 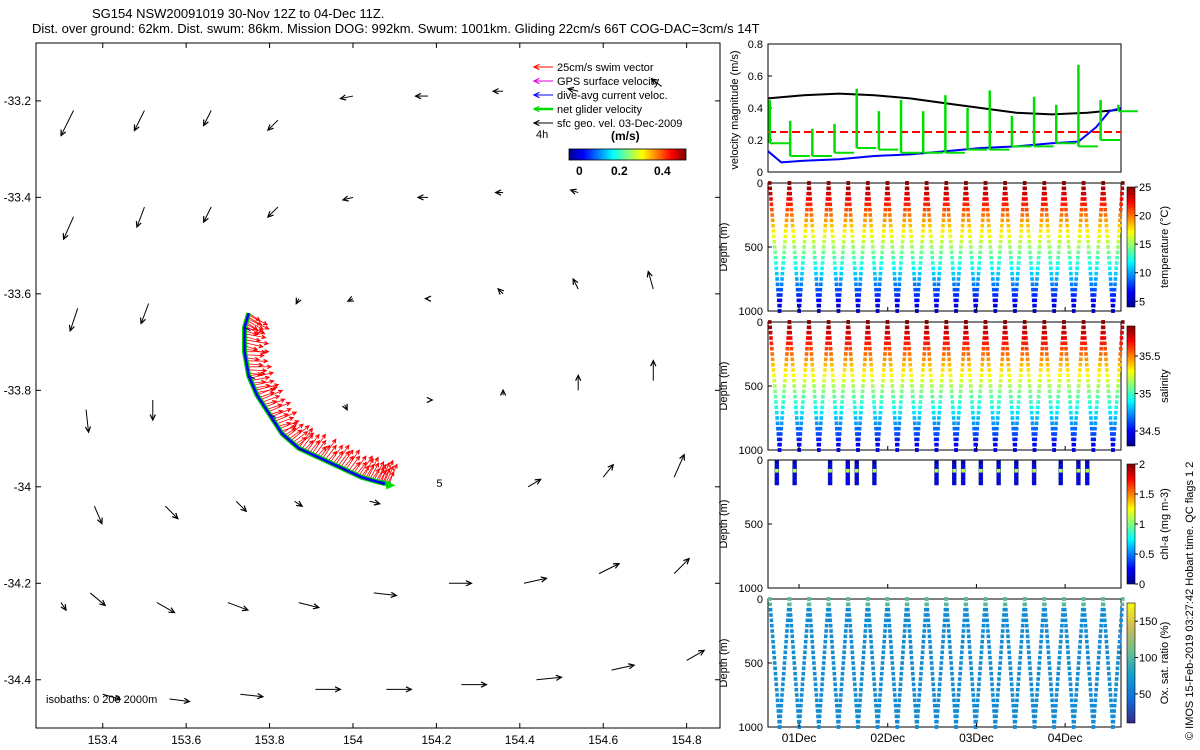 What do you see at coordinates (751, 728) in the screenshot?
I see `profile-ytick-label: 1000` at bounding box center [751, 728].